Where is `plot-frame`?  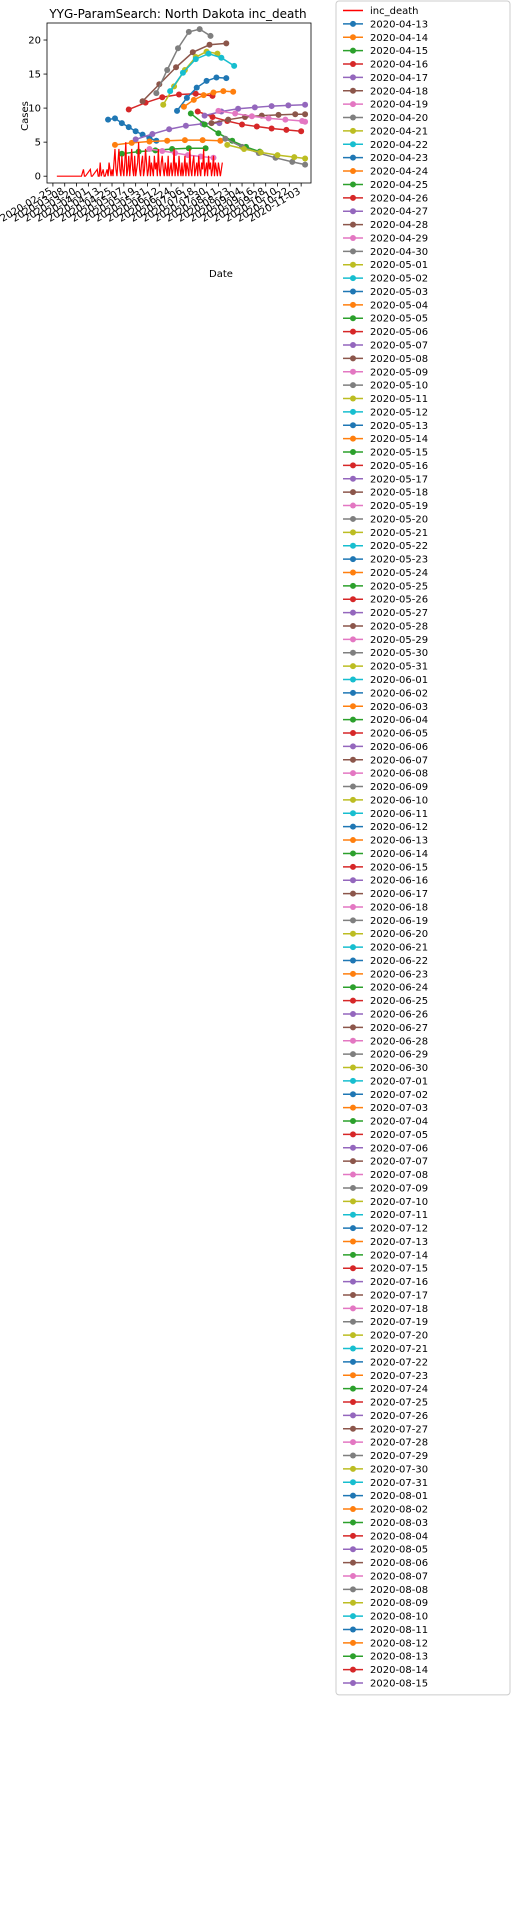
plot-frame is located at coordinates (179, 103).